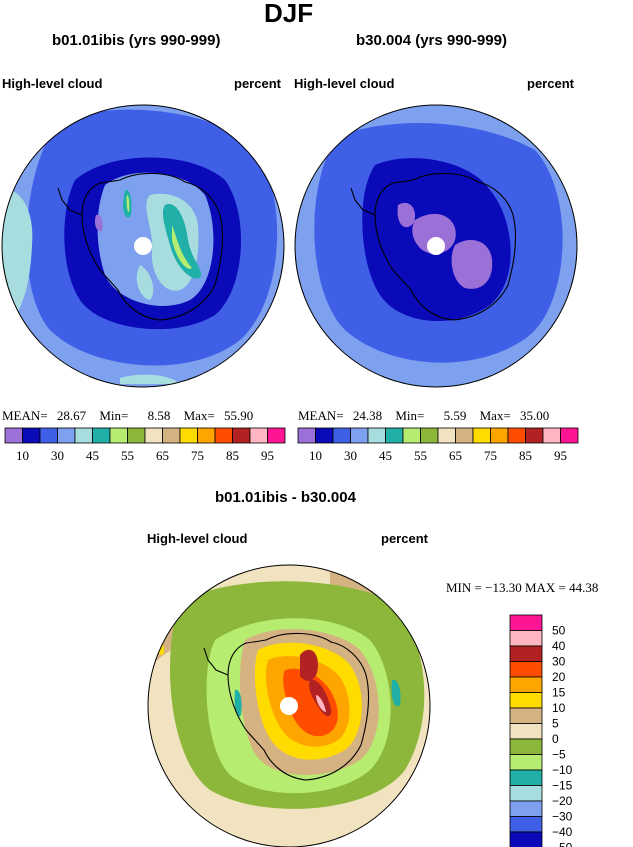 This screenshot has height=847, width=633. What do you see at coordinates (535, 415) in the screenshot?
I see `panel2-max-value: 35.00` at bounding box center [535, 415].